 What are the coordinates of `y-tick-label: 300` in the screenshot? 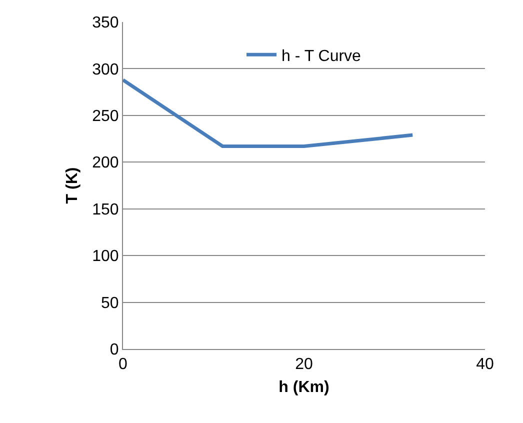 It's located at (105, 69).